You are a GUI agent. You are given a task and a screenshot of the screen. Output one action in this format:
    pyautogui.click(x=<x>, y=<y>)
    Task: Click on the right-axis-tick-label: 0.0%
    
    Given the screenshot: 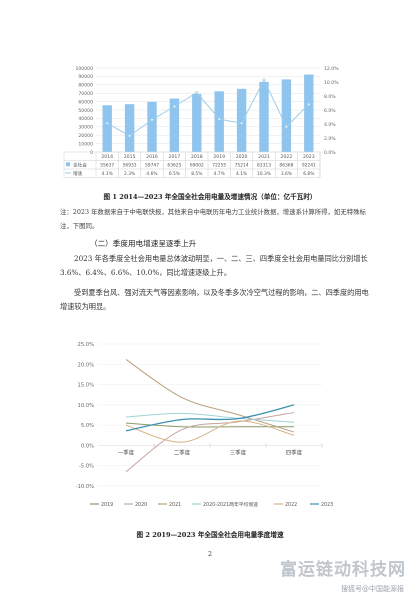 What is the action you would take?
    pyautogui.click(x=330, y=153)
    